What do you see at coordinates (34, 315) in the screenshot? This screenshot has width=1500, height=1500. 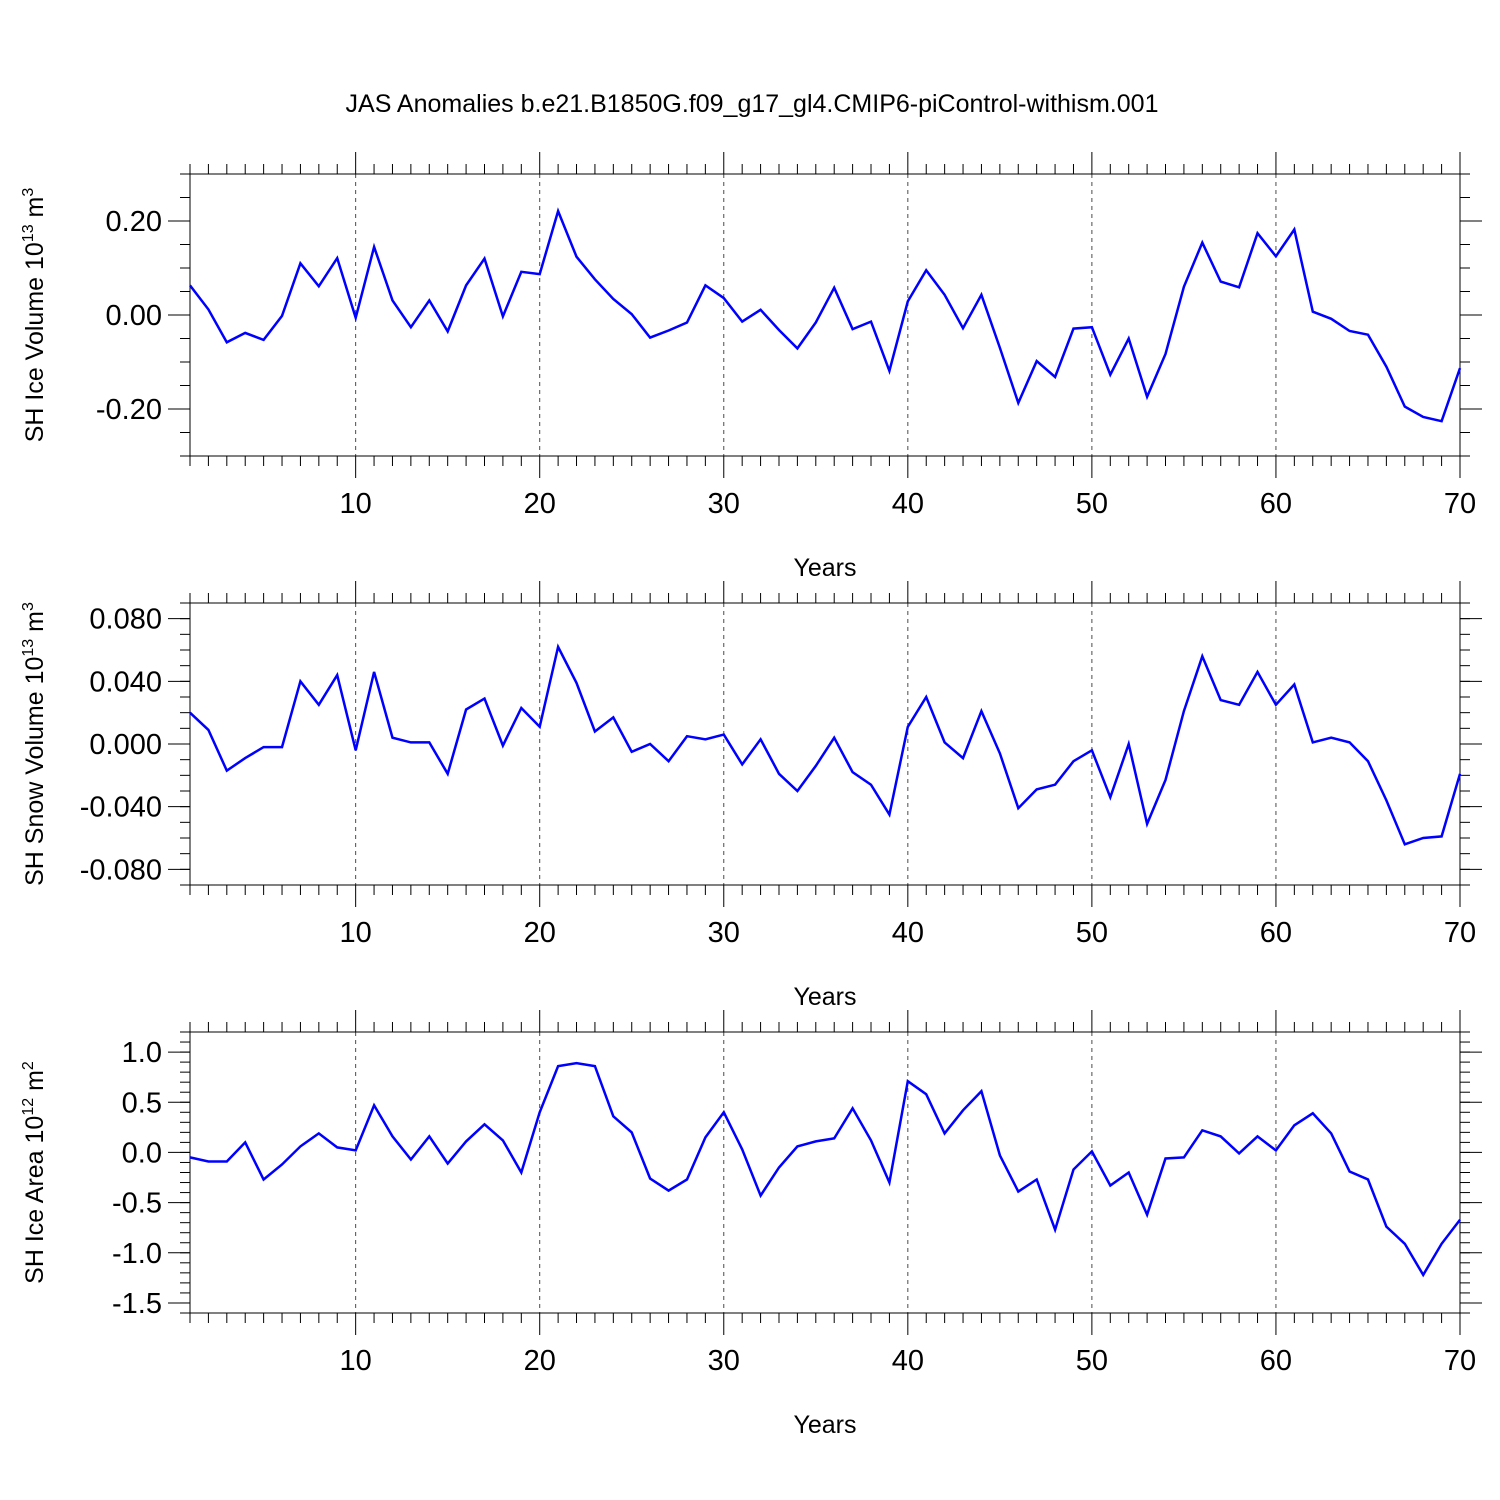 I see `y-axis-title: SH Ice Volume 1013 m3` at bounding box center [34, 315].